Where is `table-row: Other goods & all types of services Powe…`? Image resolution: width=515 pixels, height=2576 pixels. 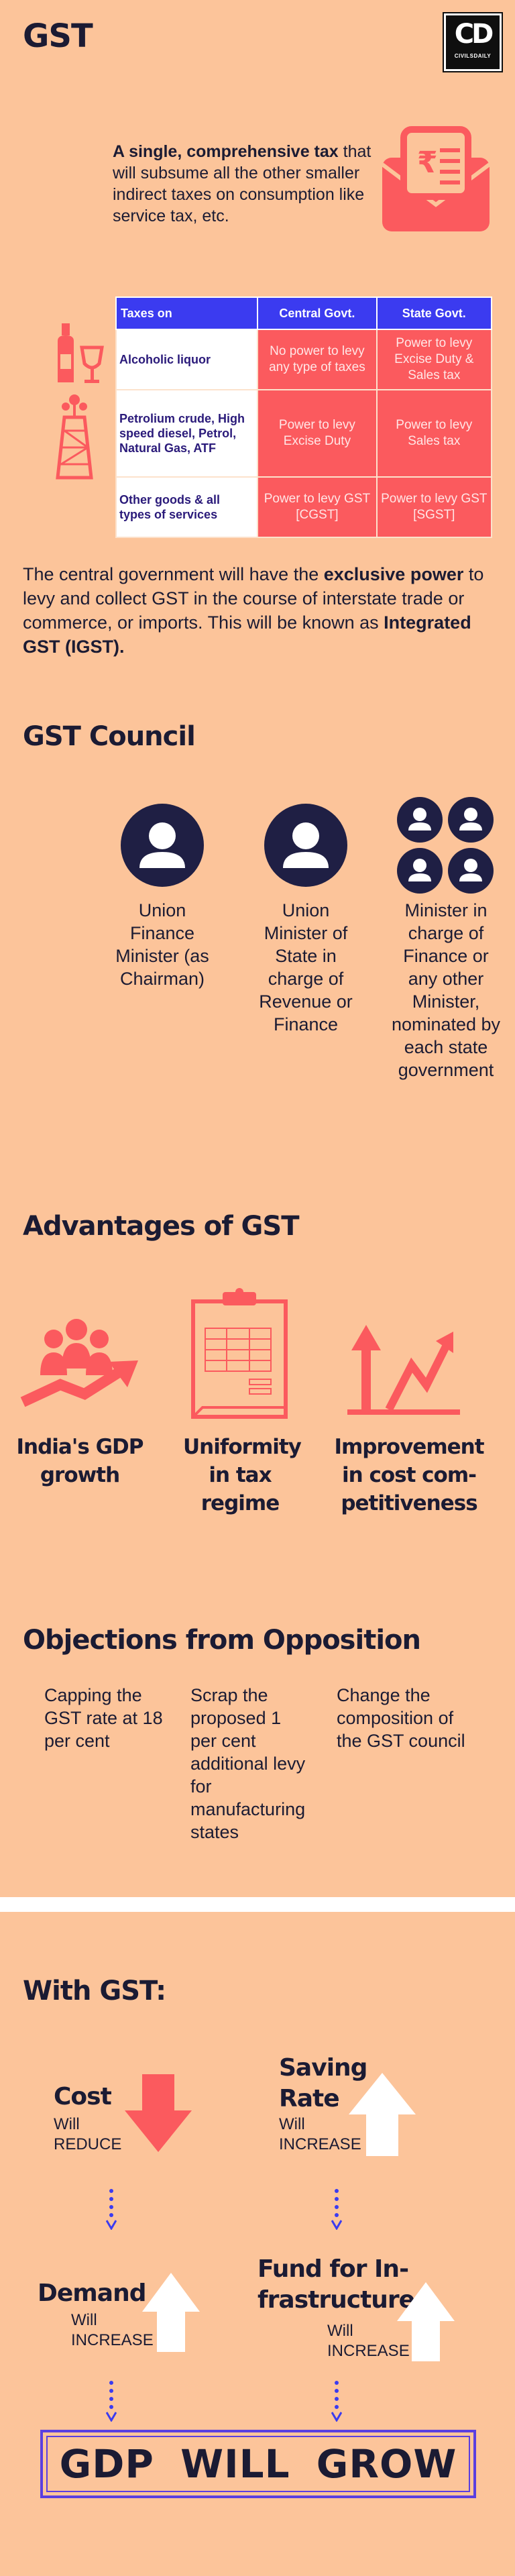
table-row: Other goods & all types of services Powe… is located at coordinates (304, 507).